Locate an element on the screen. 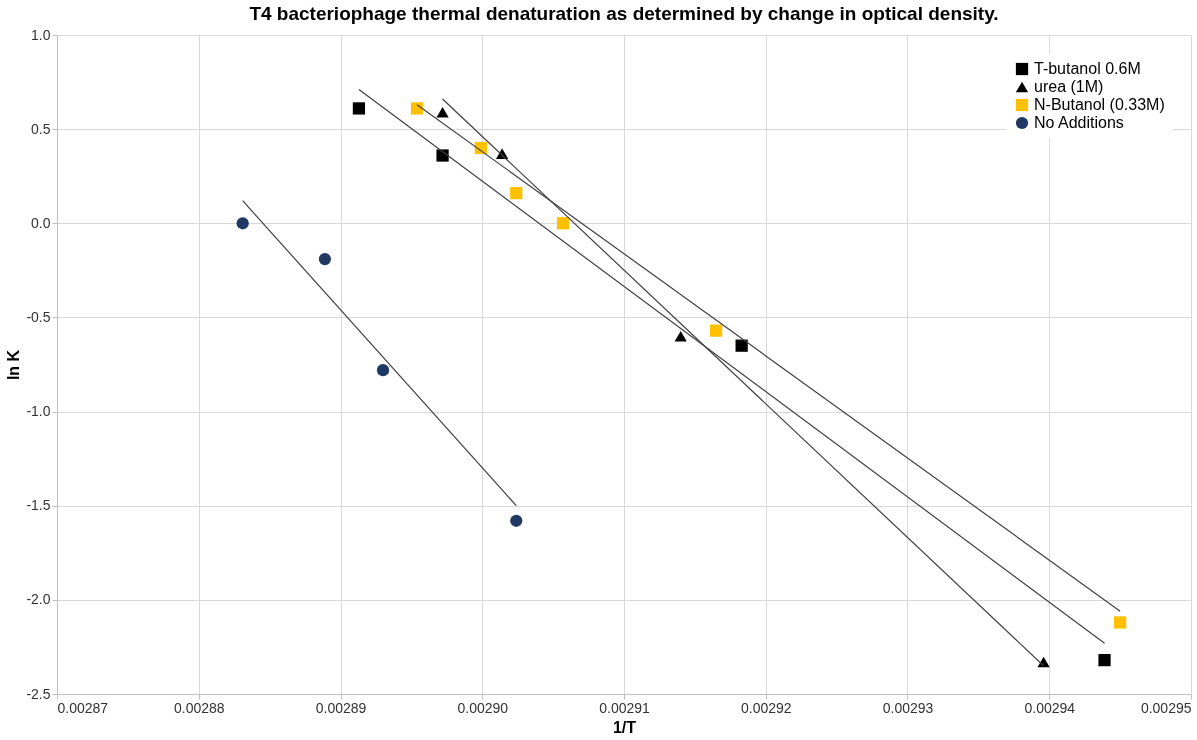  x-tick-label: 0.00295 is located at coordinates (1166, 707).